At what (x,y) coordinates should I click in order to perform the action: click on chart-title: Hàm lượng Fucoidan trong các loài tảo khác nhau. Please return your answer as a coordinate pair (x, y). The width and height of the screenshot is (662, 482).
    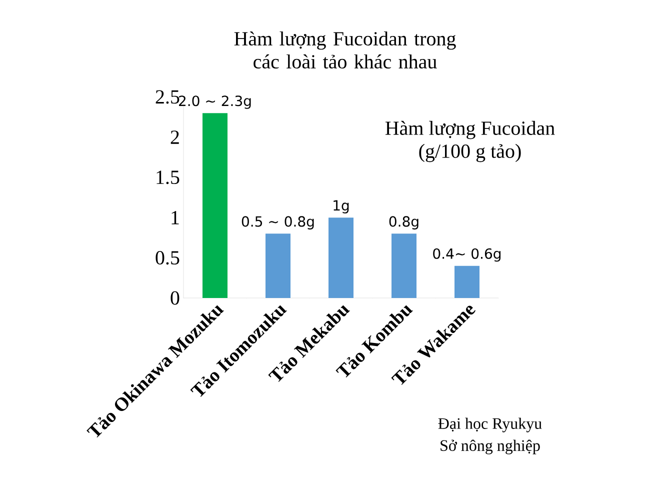
    Looking at the image, I should click on (345, 50).